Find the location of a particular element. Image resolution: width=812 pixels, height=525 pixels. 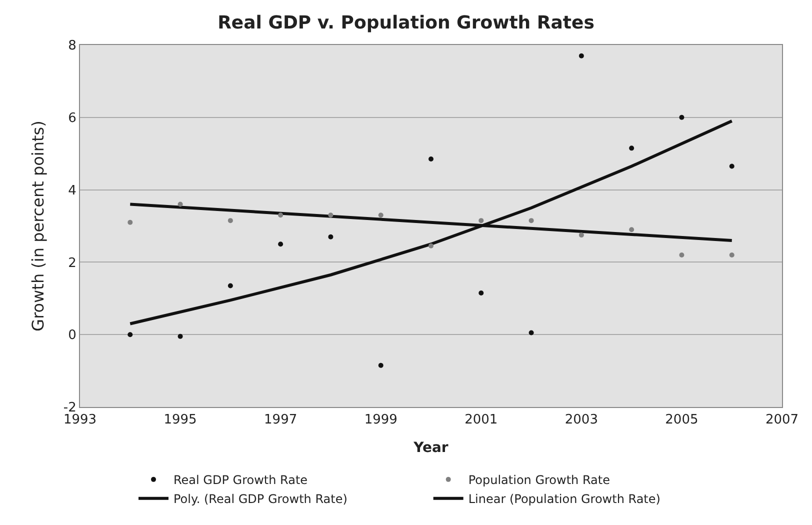

y-tick-label: 2 is located at coordinates (72, 263).